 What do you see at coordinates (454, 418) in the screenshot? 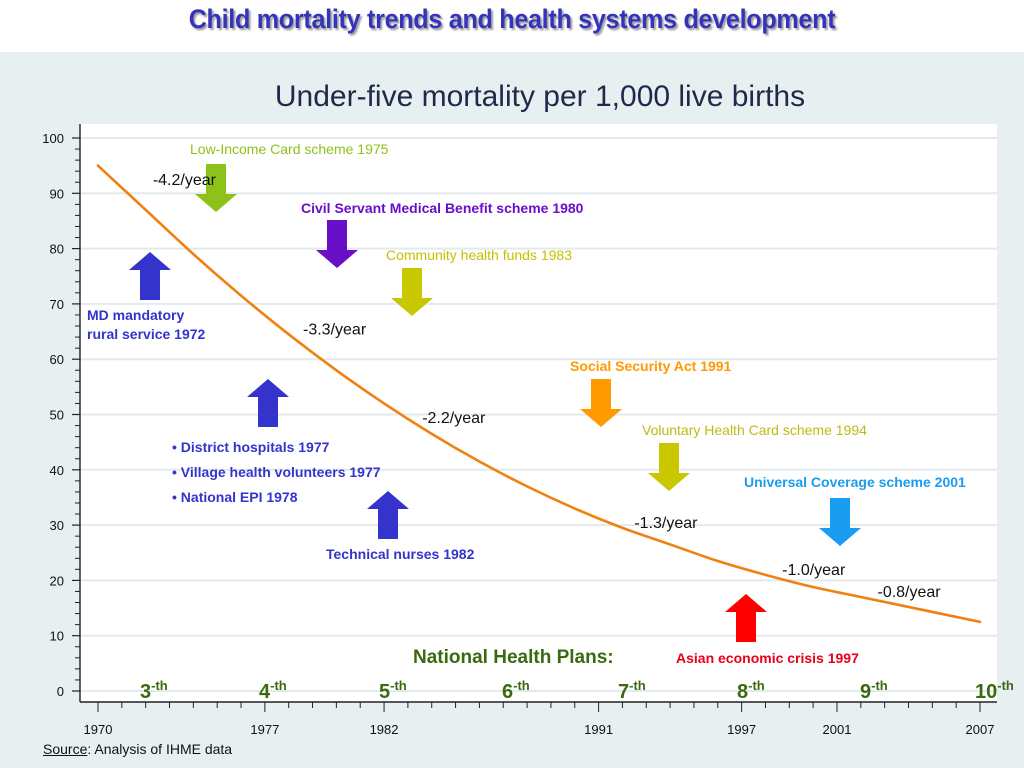
I see `rate-label: -2.2/year` at bounding box center [454, 418].